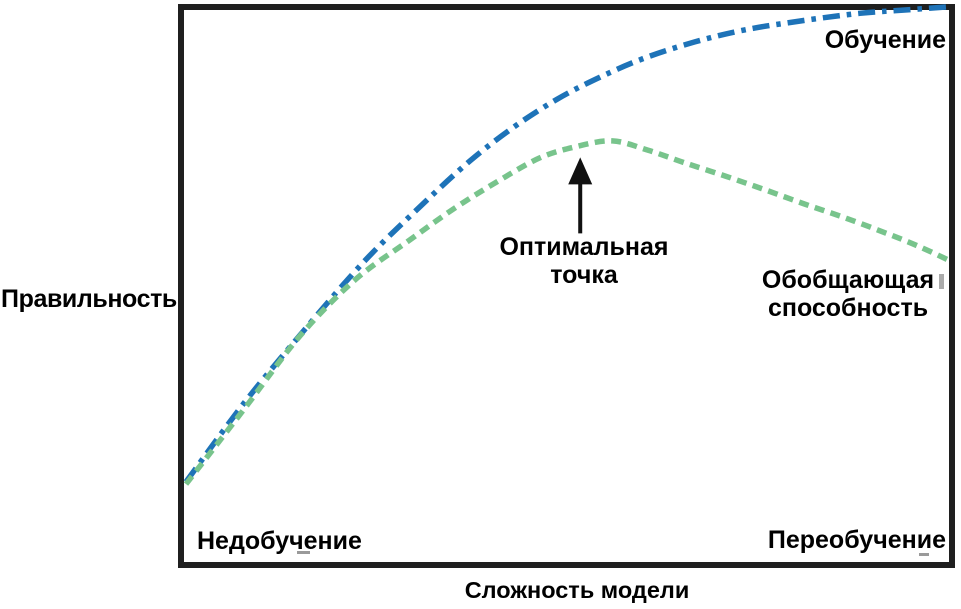 This screenshot has height=609, width=961. I want to click on optimal-point-label: Оптимальная точка, so click(584, 261).